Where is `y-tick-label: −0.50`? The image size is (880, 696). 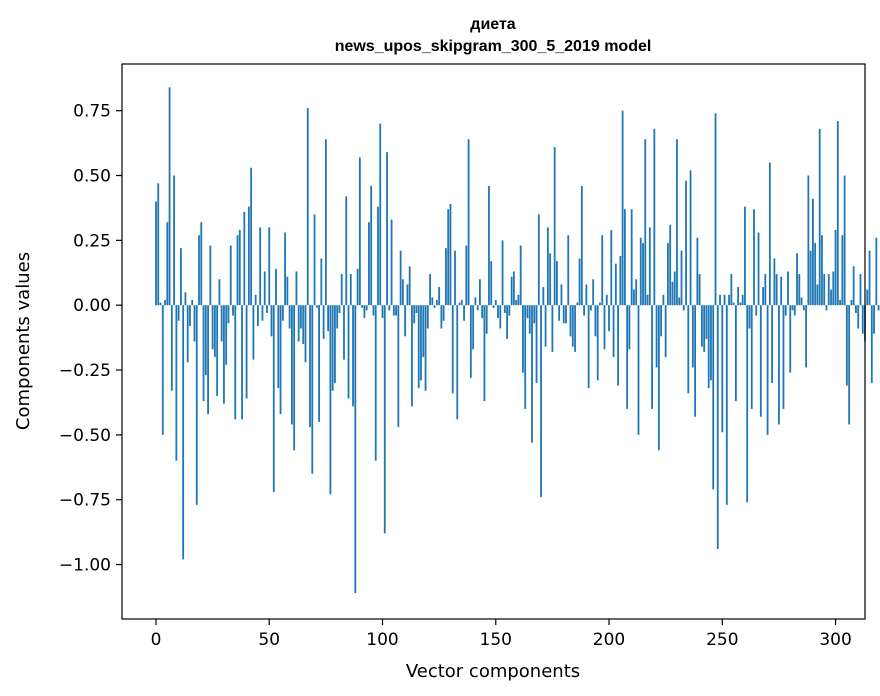 y-tick-label: −0.50 is located at coordinates (85, 436).